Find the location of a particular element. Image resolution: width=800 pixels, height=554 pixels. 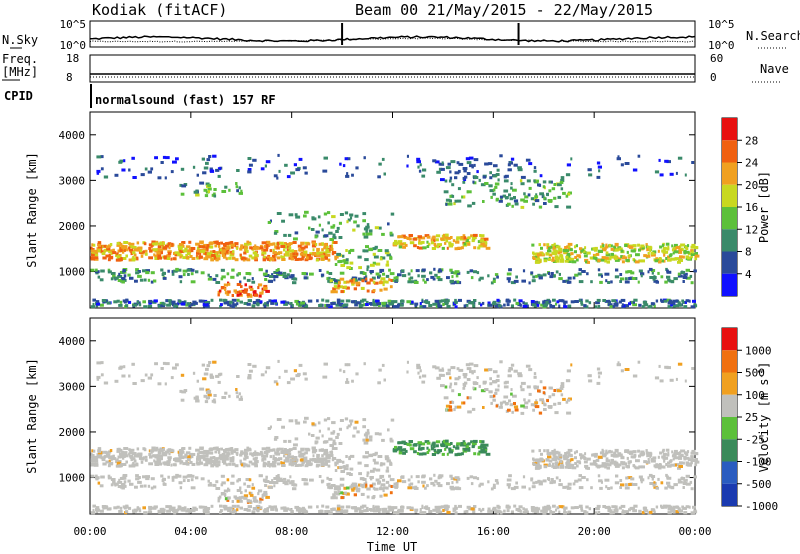

velocity-colorbar-label: -100 is located at coordinates (758, 462).